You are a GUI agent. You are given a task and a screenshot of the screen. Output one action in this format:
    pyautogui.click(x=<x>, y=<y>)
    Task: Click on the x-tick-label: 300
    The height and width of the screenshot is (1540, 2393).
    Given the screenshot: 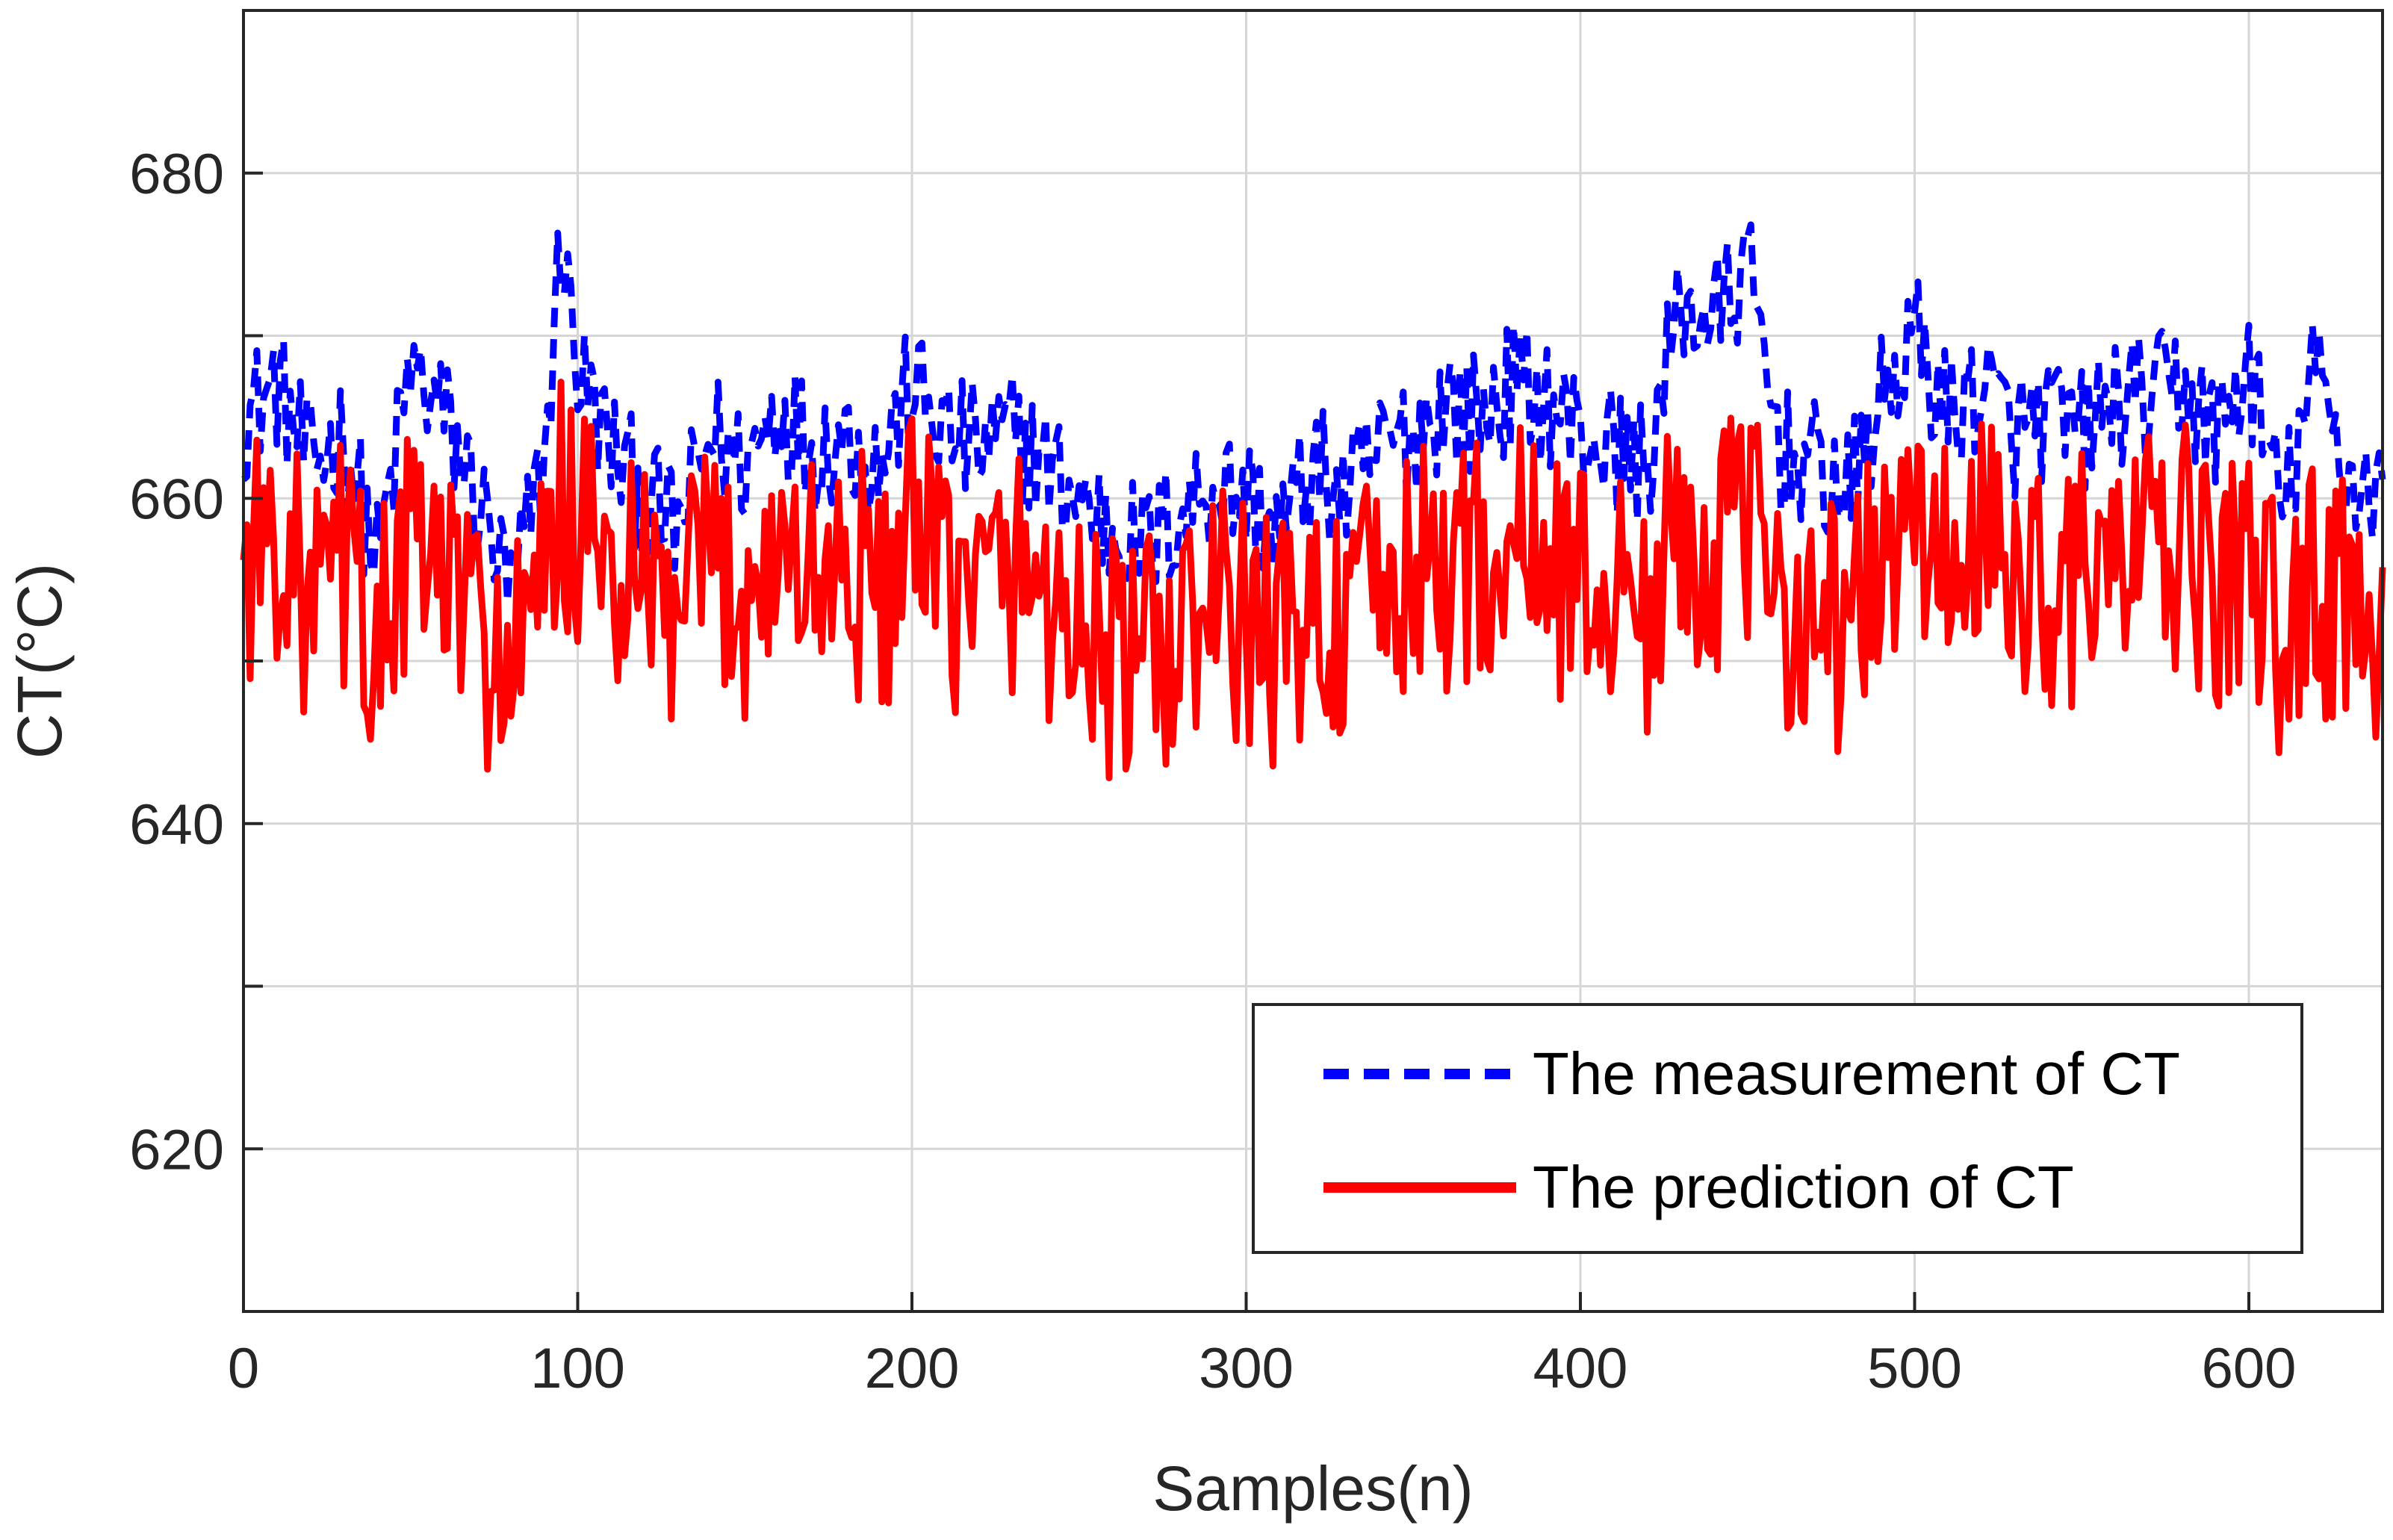 What is the action you would take?
    pyautogui.click(x=1246, y=1368)
    